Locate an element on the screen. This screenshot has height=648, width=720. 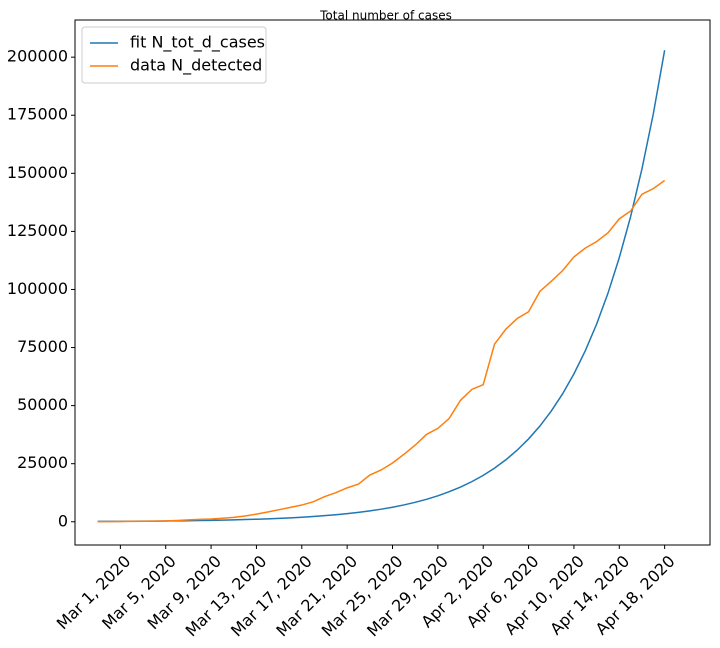
x-tick-label: Apr 18, 2020 is located at coordinates (635, 595).